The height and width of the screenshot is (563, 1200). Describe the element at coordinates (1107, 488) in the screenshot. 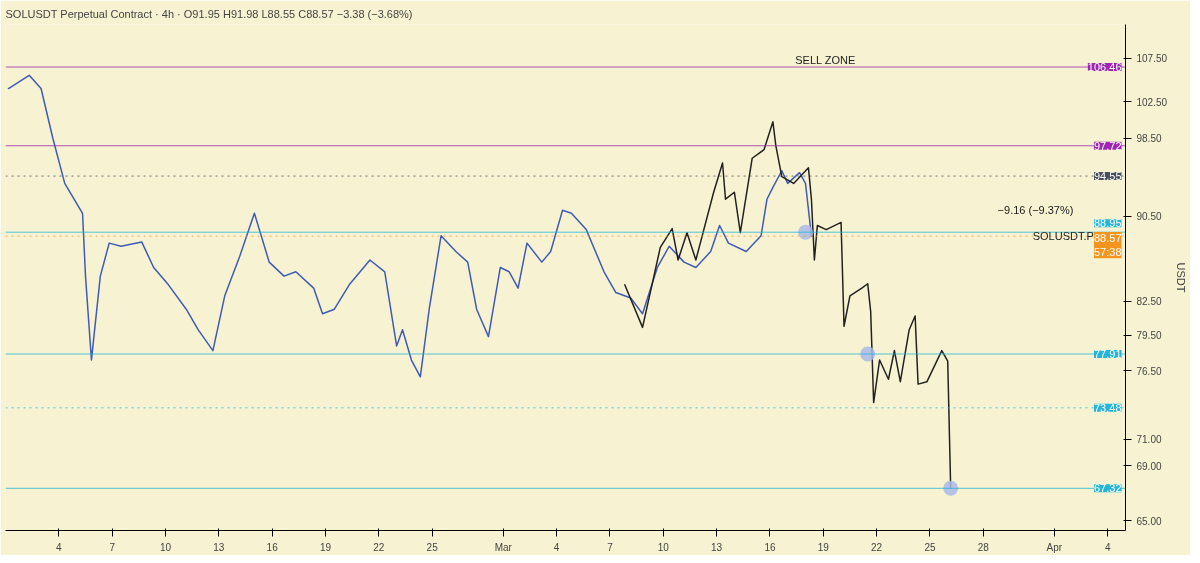

I see `ref-line-label: 67.32` at that location.